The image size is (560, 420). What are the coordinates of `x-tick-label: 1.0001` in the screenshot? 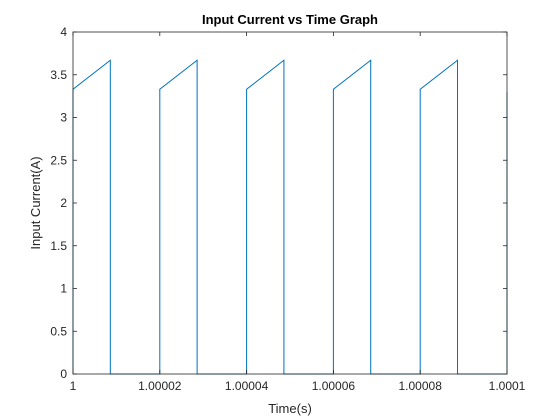 It's located at (507, 386).